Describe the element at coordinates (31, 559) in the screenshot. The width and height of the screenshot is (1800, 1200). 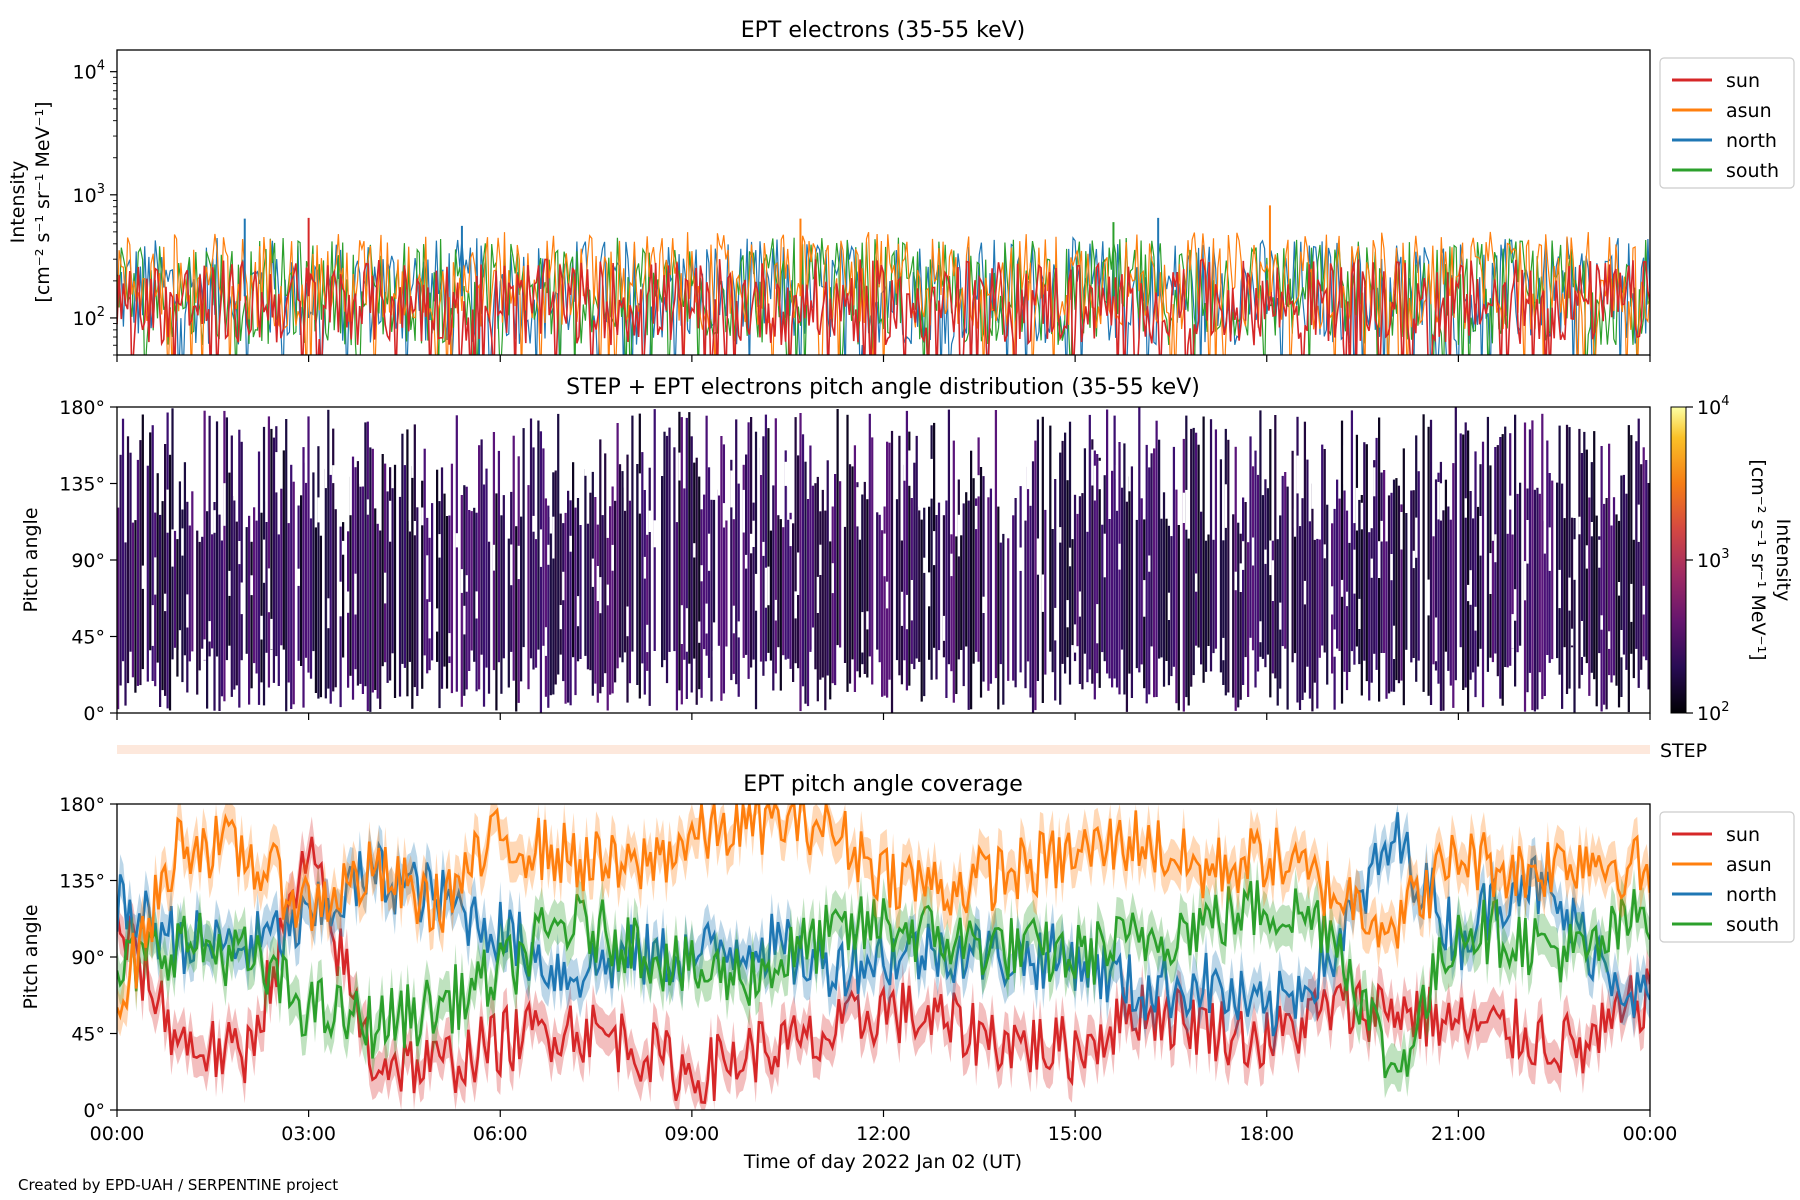
I see `panel2-ylabel: Pitch angle` at that location.